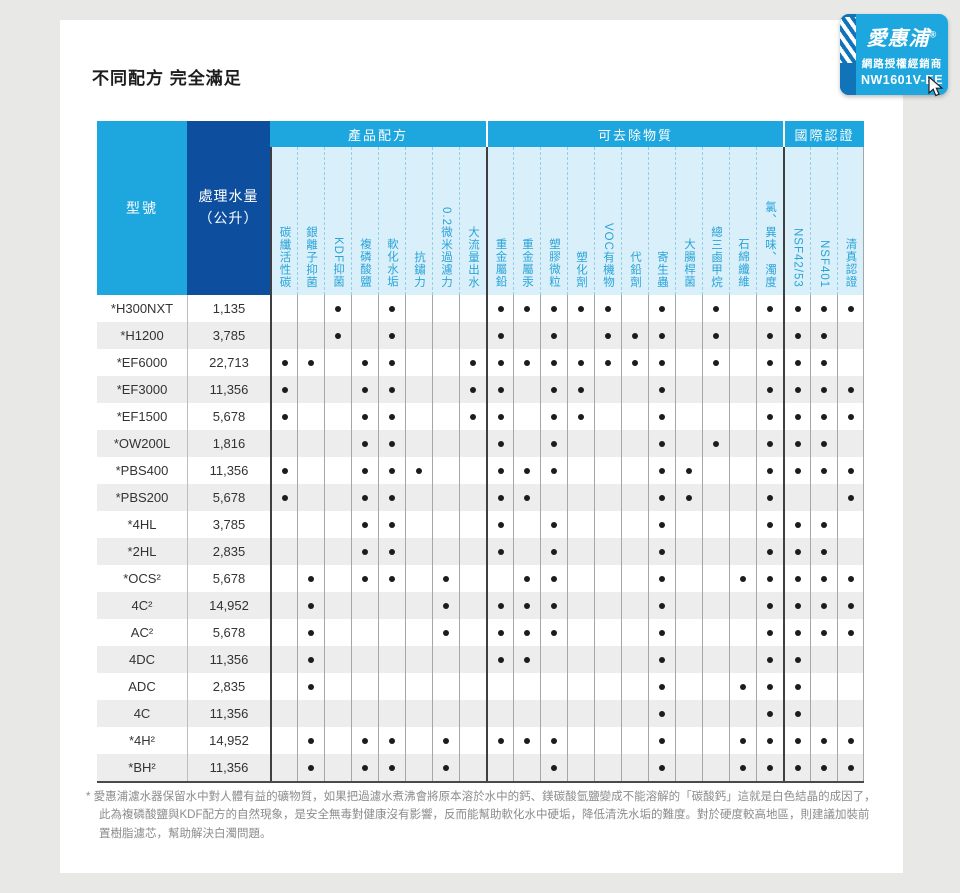 Image resolution: width=960 pixels, height=893 pixels. I want to click on dealer-badge: 愛惠浦® 網路授權經銷商 NW1601V-EE, so click(894, 54).